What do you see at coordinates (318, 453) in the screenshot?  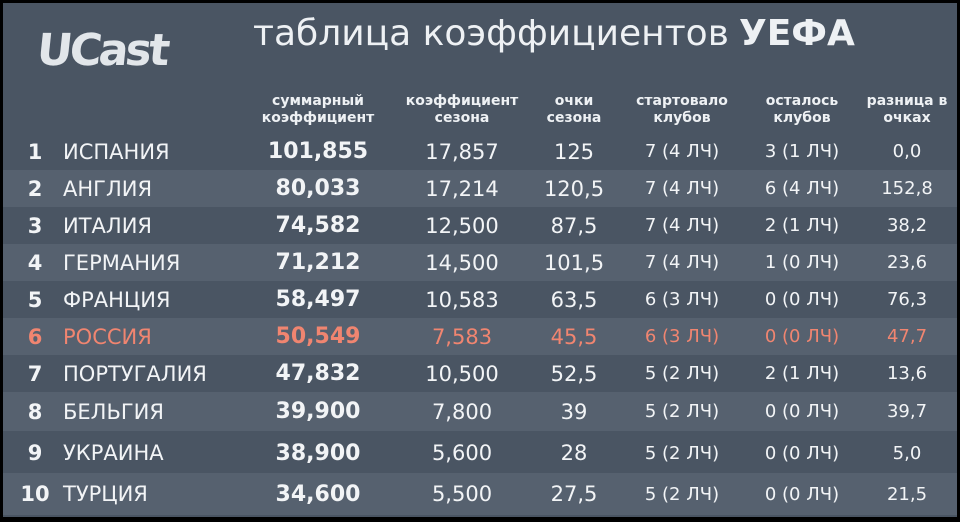 I see `row-total-coefficient: 38,900` at bounding box center [318, 453].